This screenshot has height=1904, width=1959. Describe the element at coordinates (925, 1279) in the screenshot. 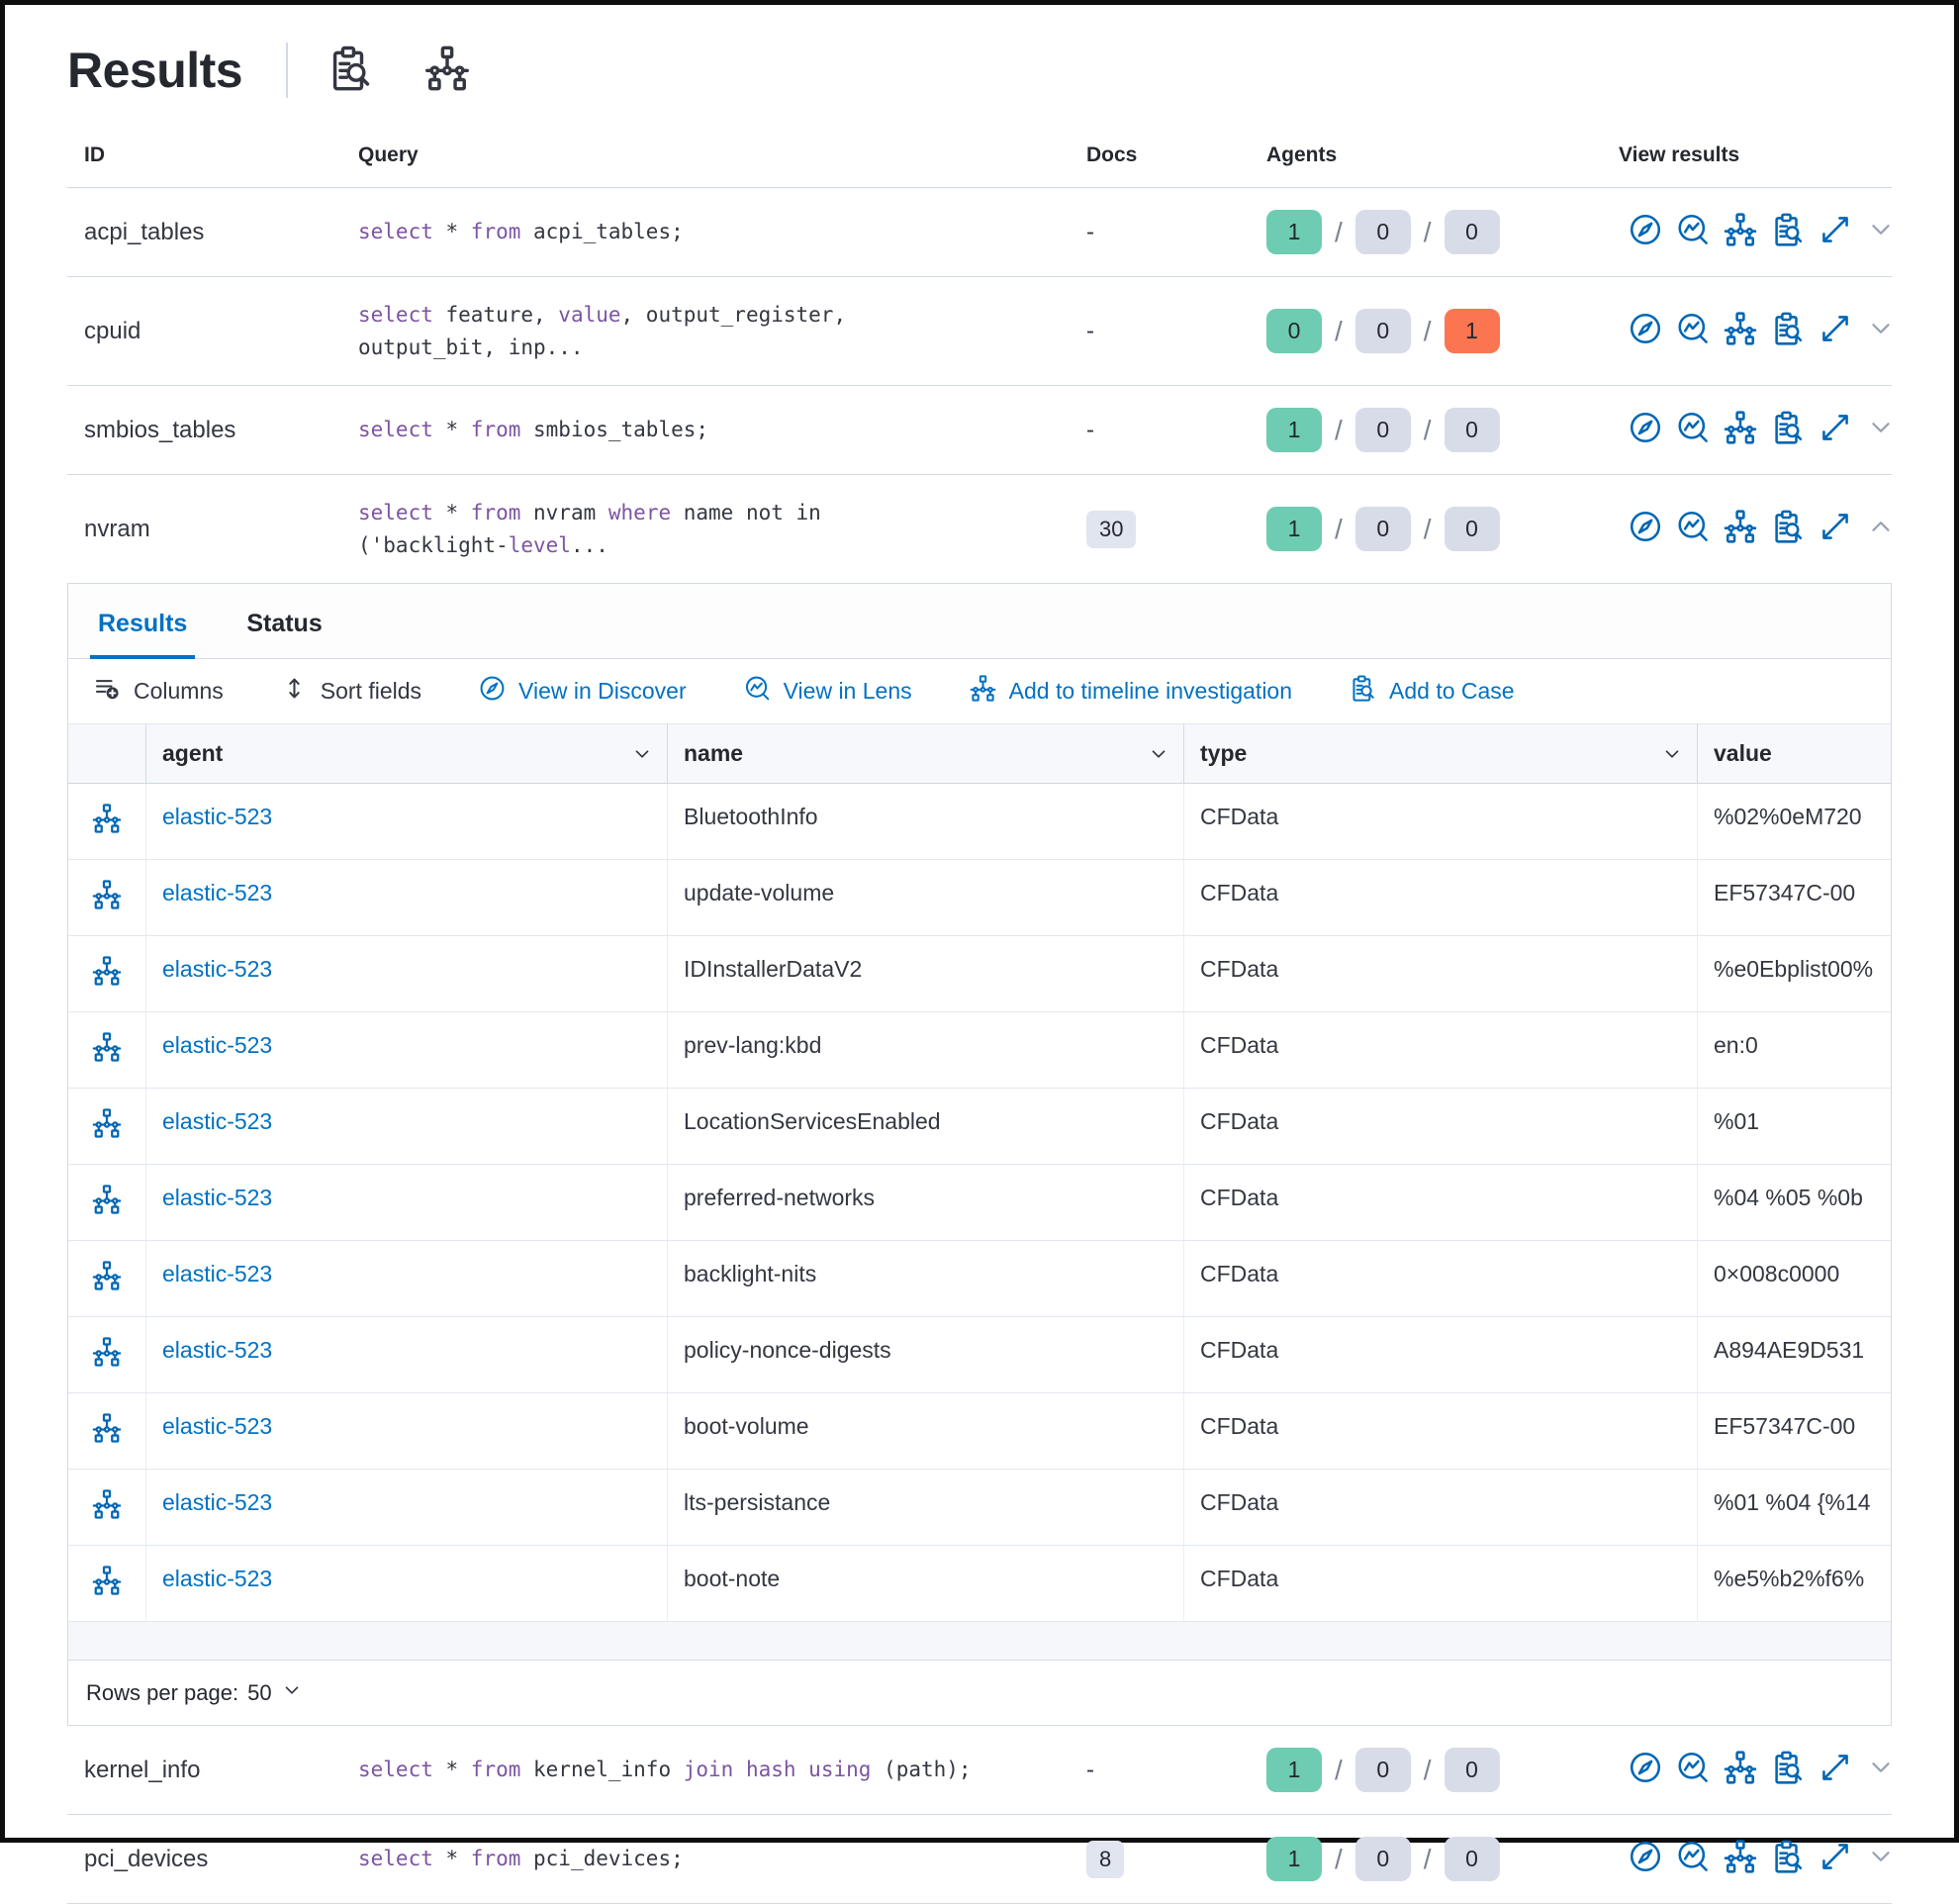

I see `name-cell: backlight-nits` at that location.